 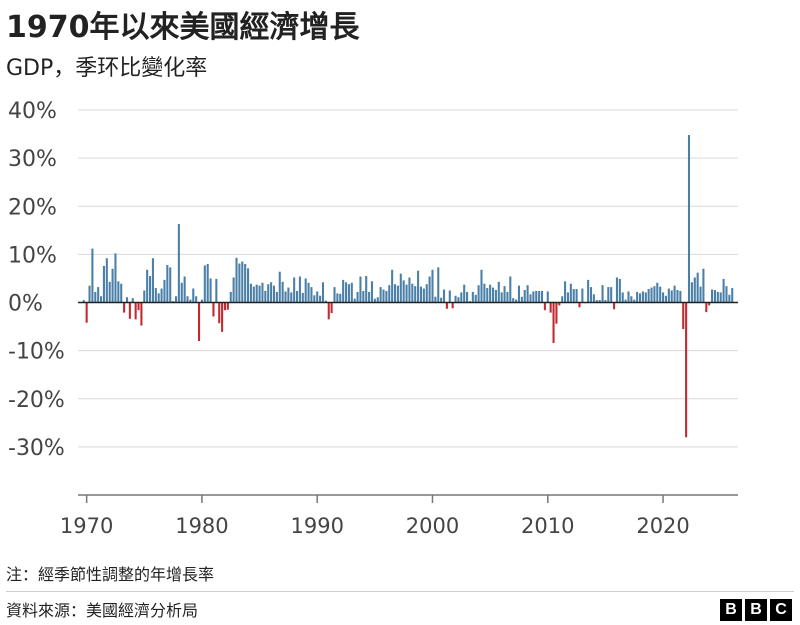 What do you see at coordinates (781, 610) in the screenshot?
I see `bbc-logo-letter-3: C` at bounding box center [781, 610].